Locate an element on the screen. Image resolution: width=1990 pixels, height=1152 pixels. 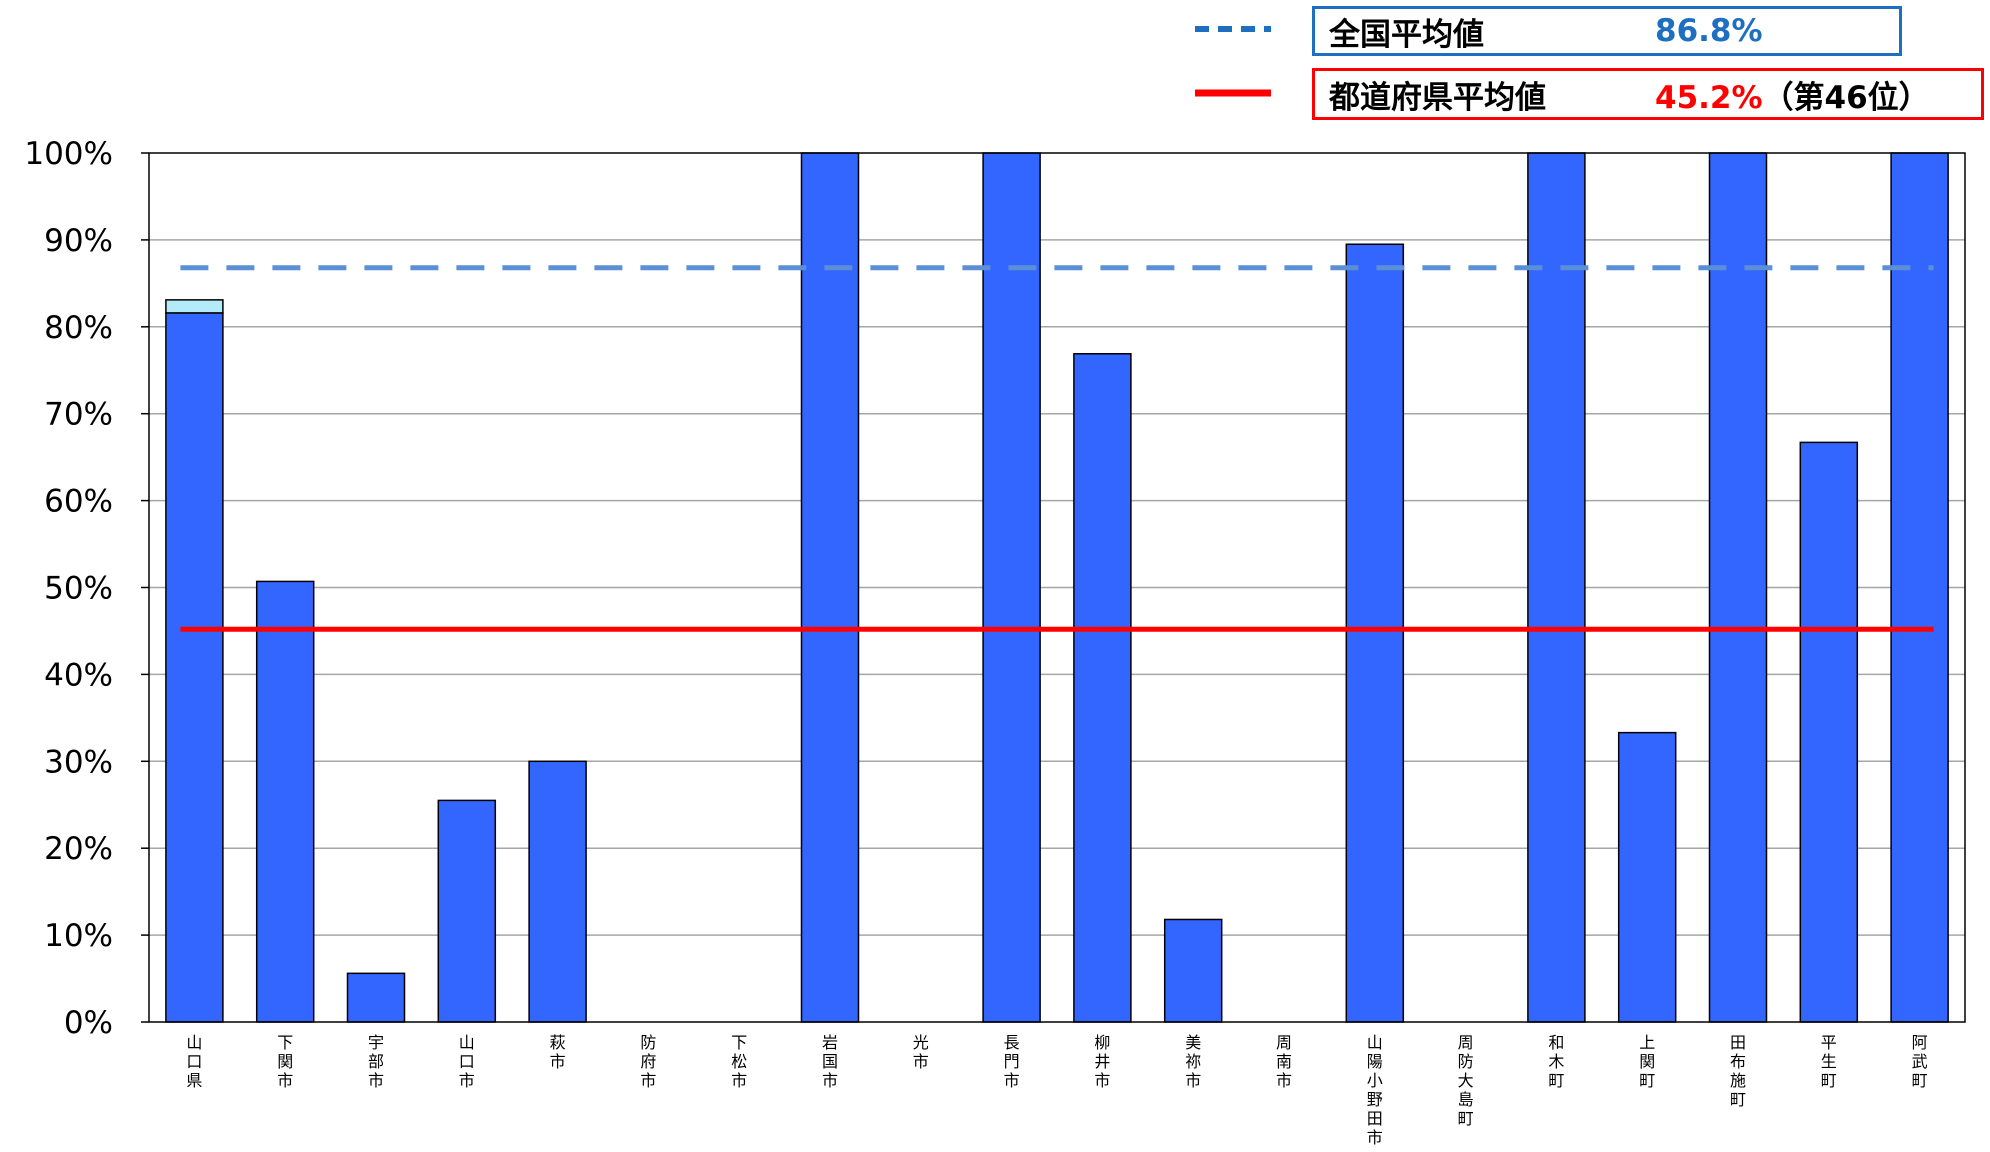
y-tick-label: 70% is located at coordinates (78, 415).